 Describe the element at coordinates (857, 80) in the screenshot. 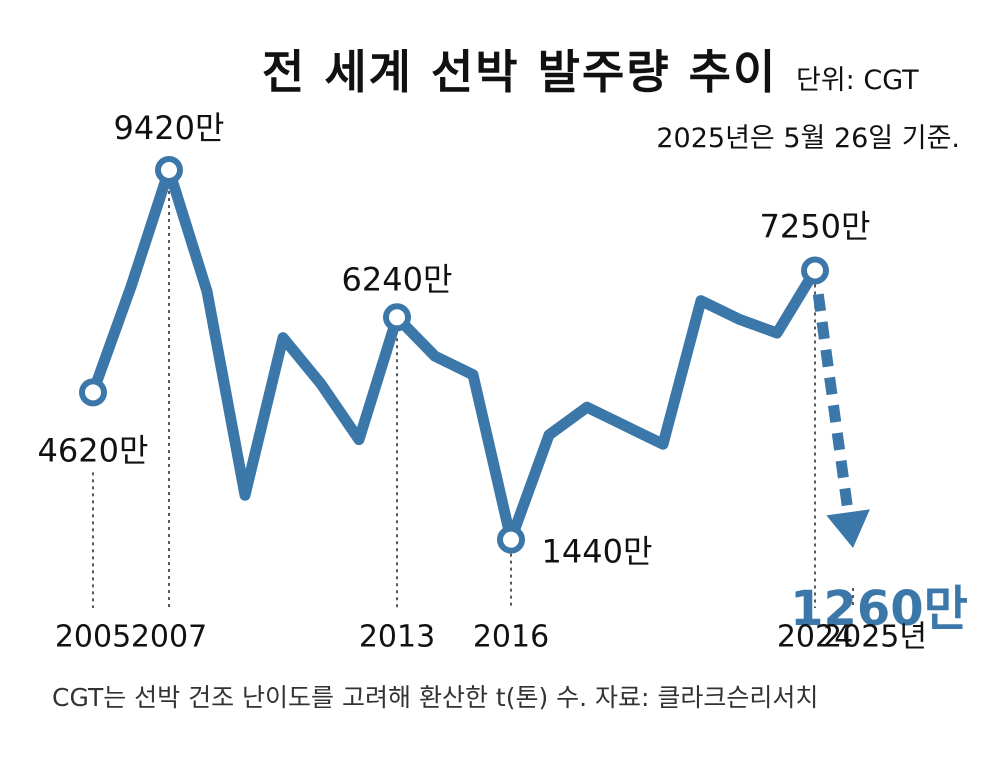

I see `unit-label: 단위: CGT` at that location.